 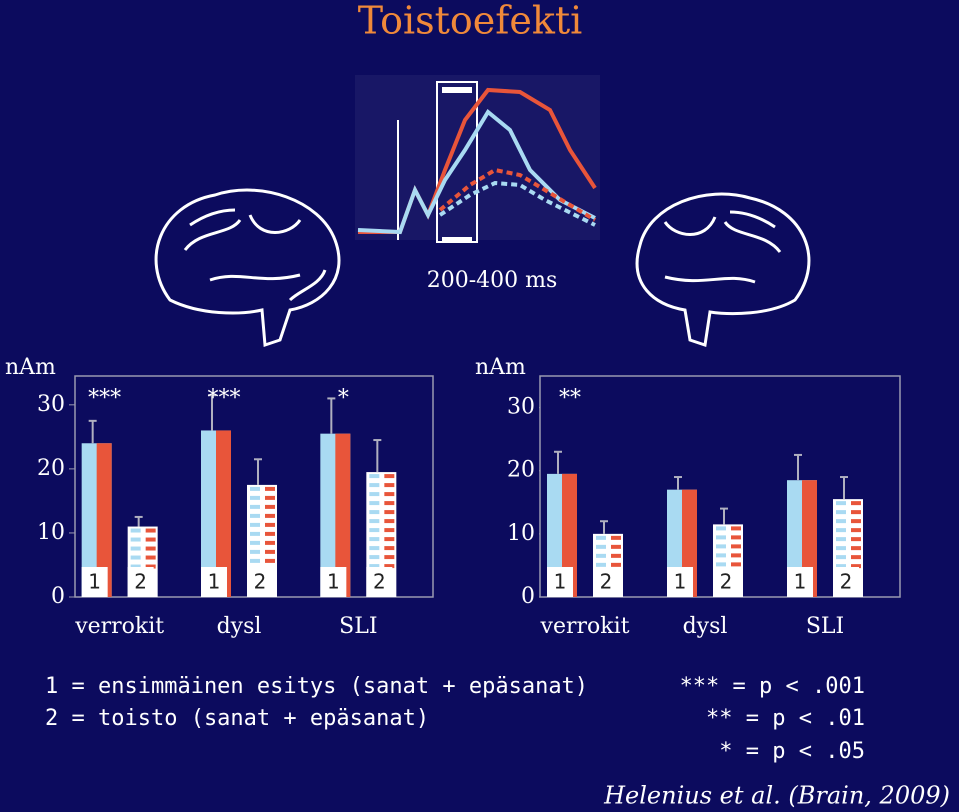 I want to click on bar-half, so click(x=104, y=520).